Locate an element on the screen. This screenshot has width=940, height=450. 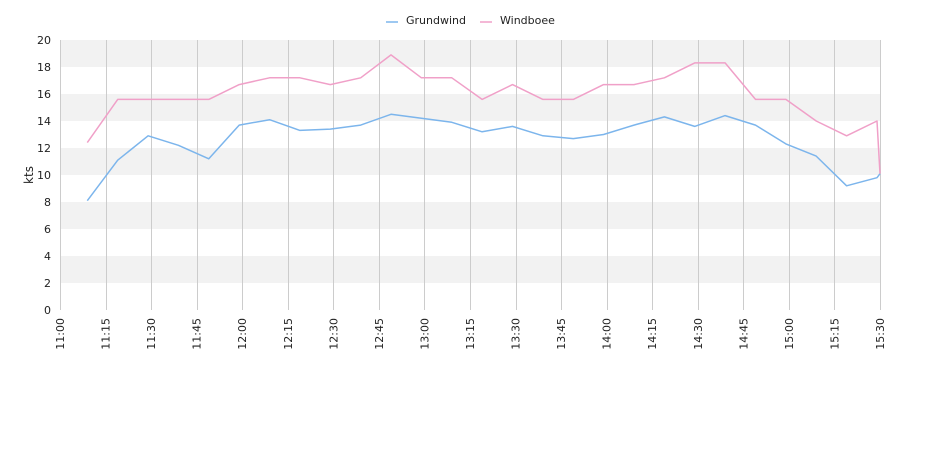
y-tick-label: 2 is located at coordinates (47, 283).